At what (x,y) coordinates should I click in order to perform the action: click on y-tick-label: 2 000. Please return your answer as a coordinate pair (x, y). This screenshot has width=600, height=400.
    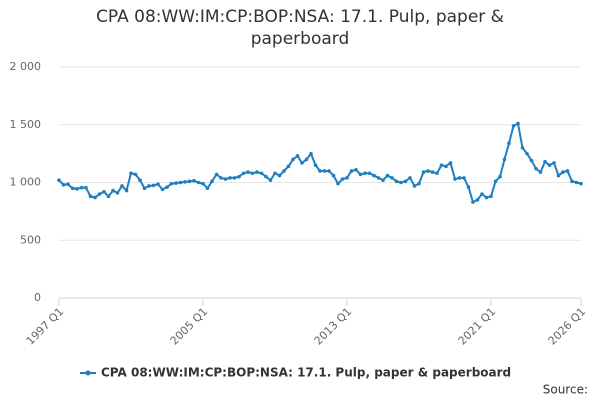
    Looking at the image, I should click on (26, 66).